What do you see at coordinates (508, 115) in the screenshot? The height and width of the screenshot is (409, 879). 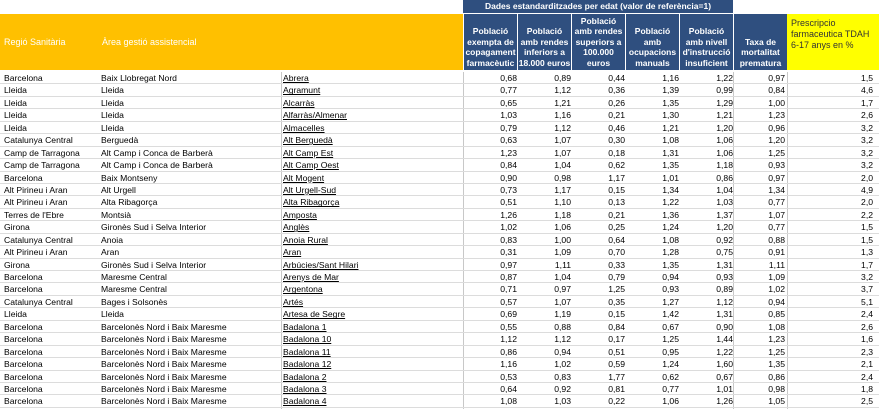 I see `cell-exempt-copay: 1,03` at bounding box center [508, 115].